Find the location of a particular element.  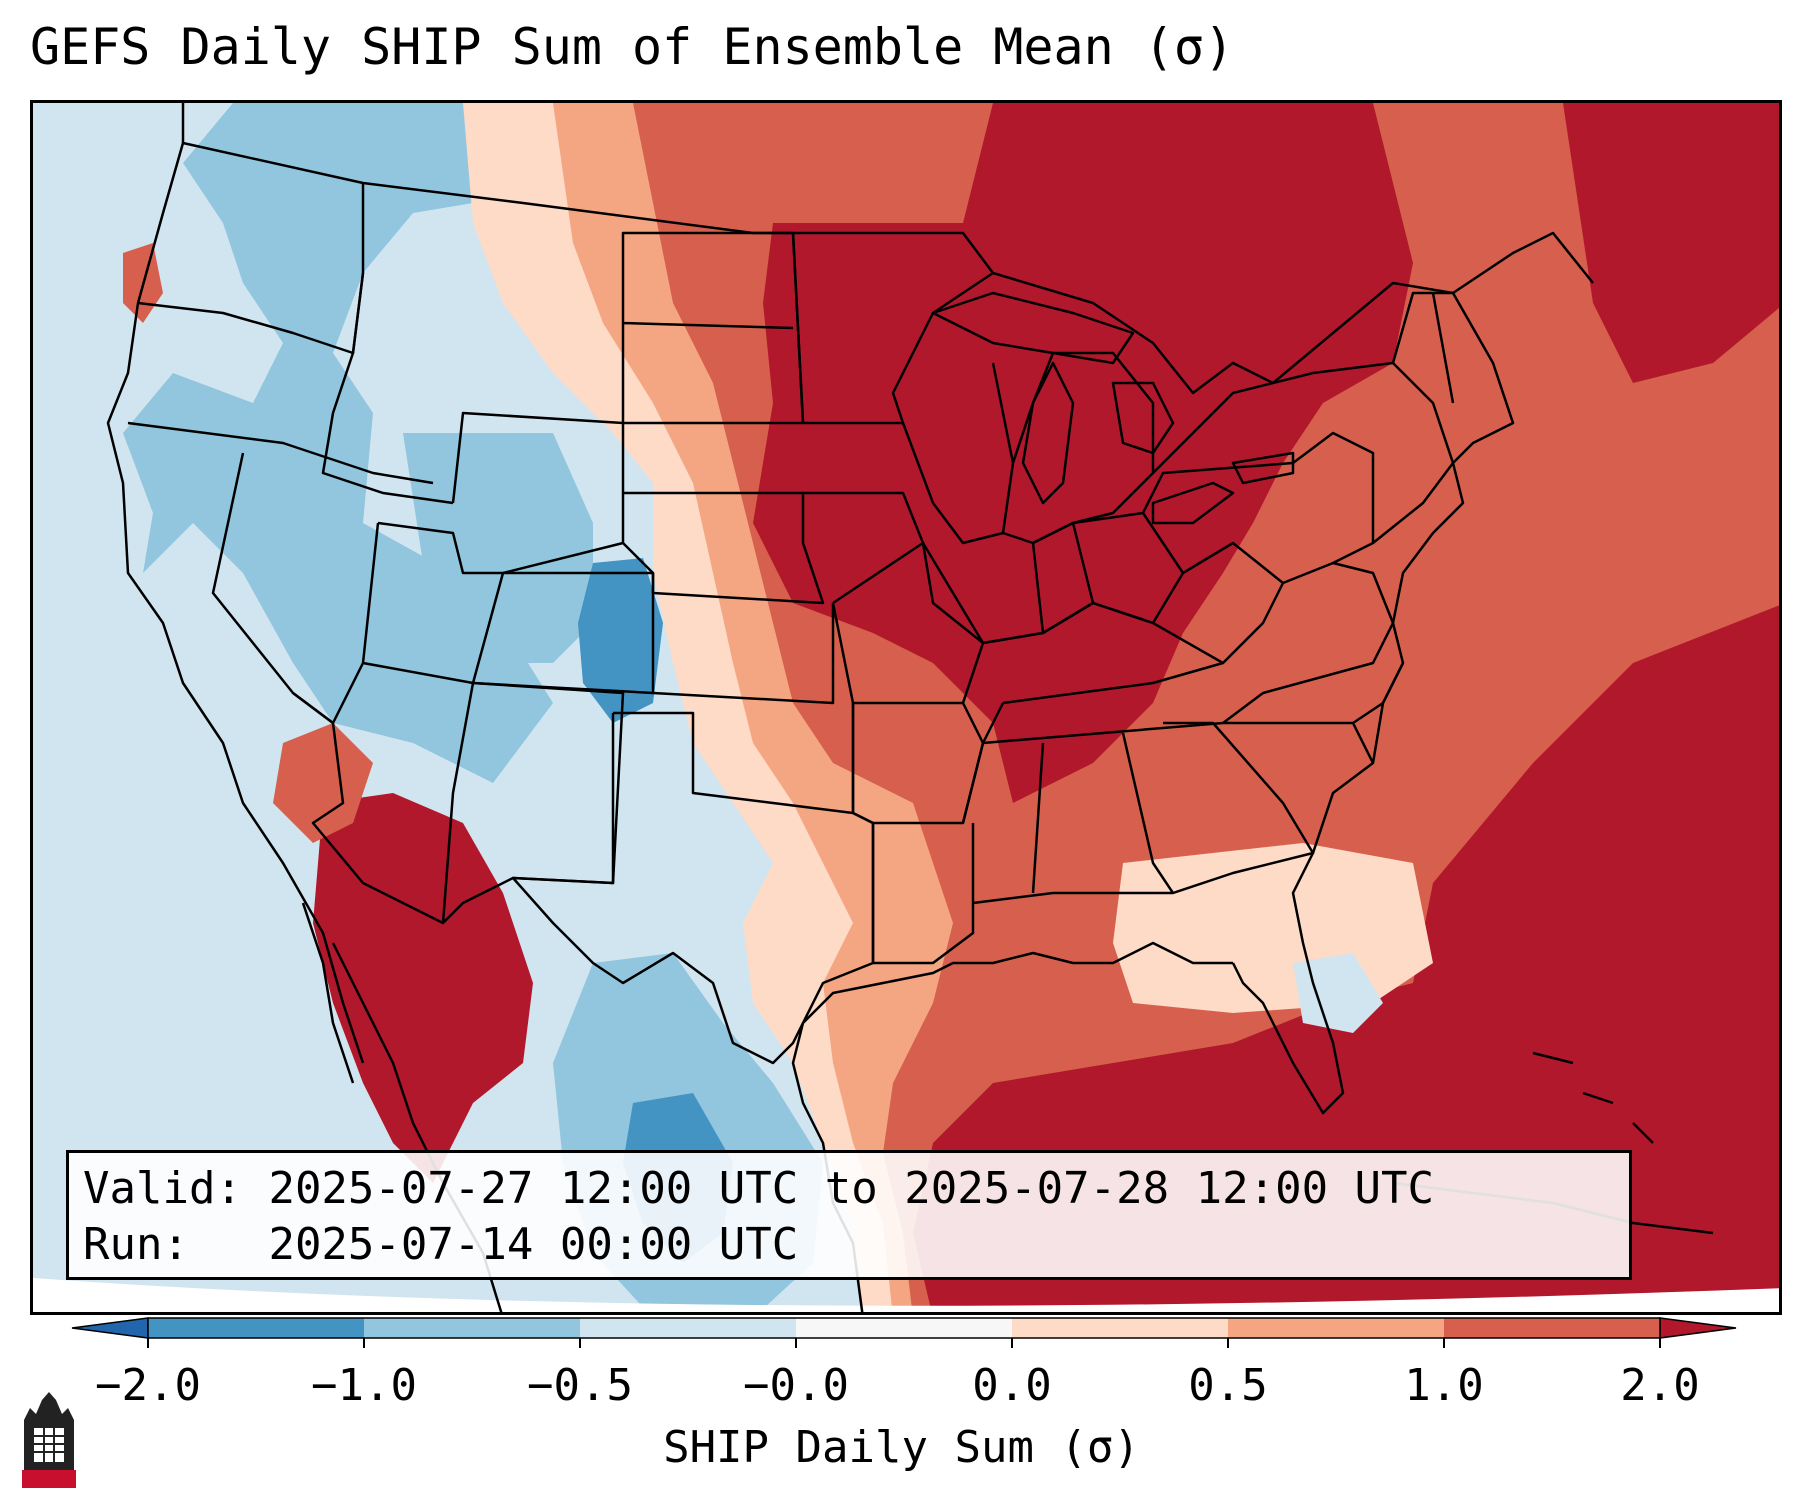

lake-huron is located at coordinates (1143, 418).